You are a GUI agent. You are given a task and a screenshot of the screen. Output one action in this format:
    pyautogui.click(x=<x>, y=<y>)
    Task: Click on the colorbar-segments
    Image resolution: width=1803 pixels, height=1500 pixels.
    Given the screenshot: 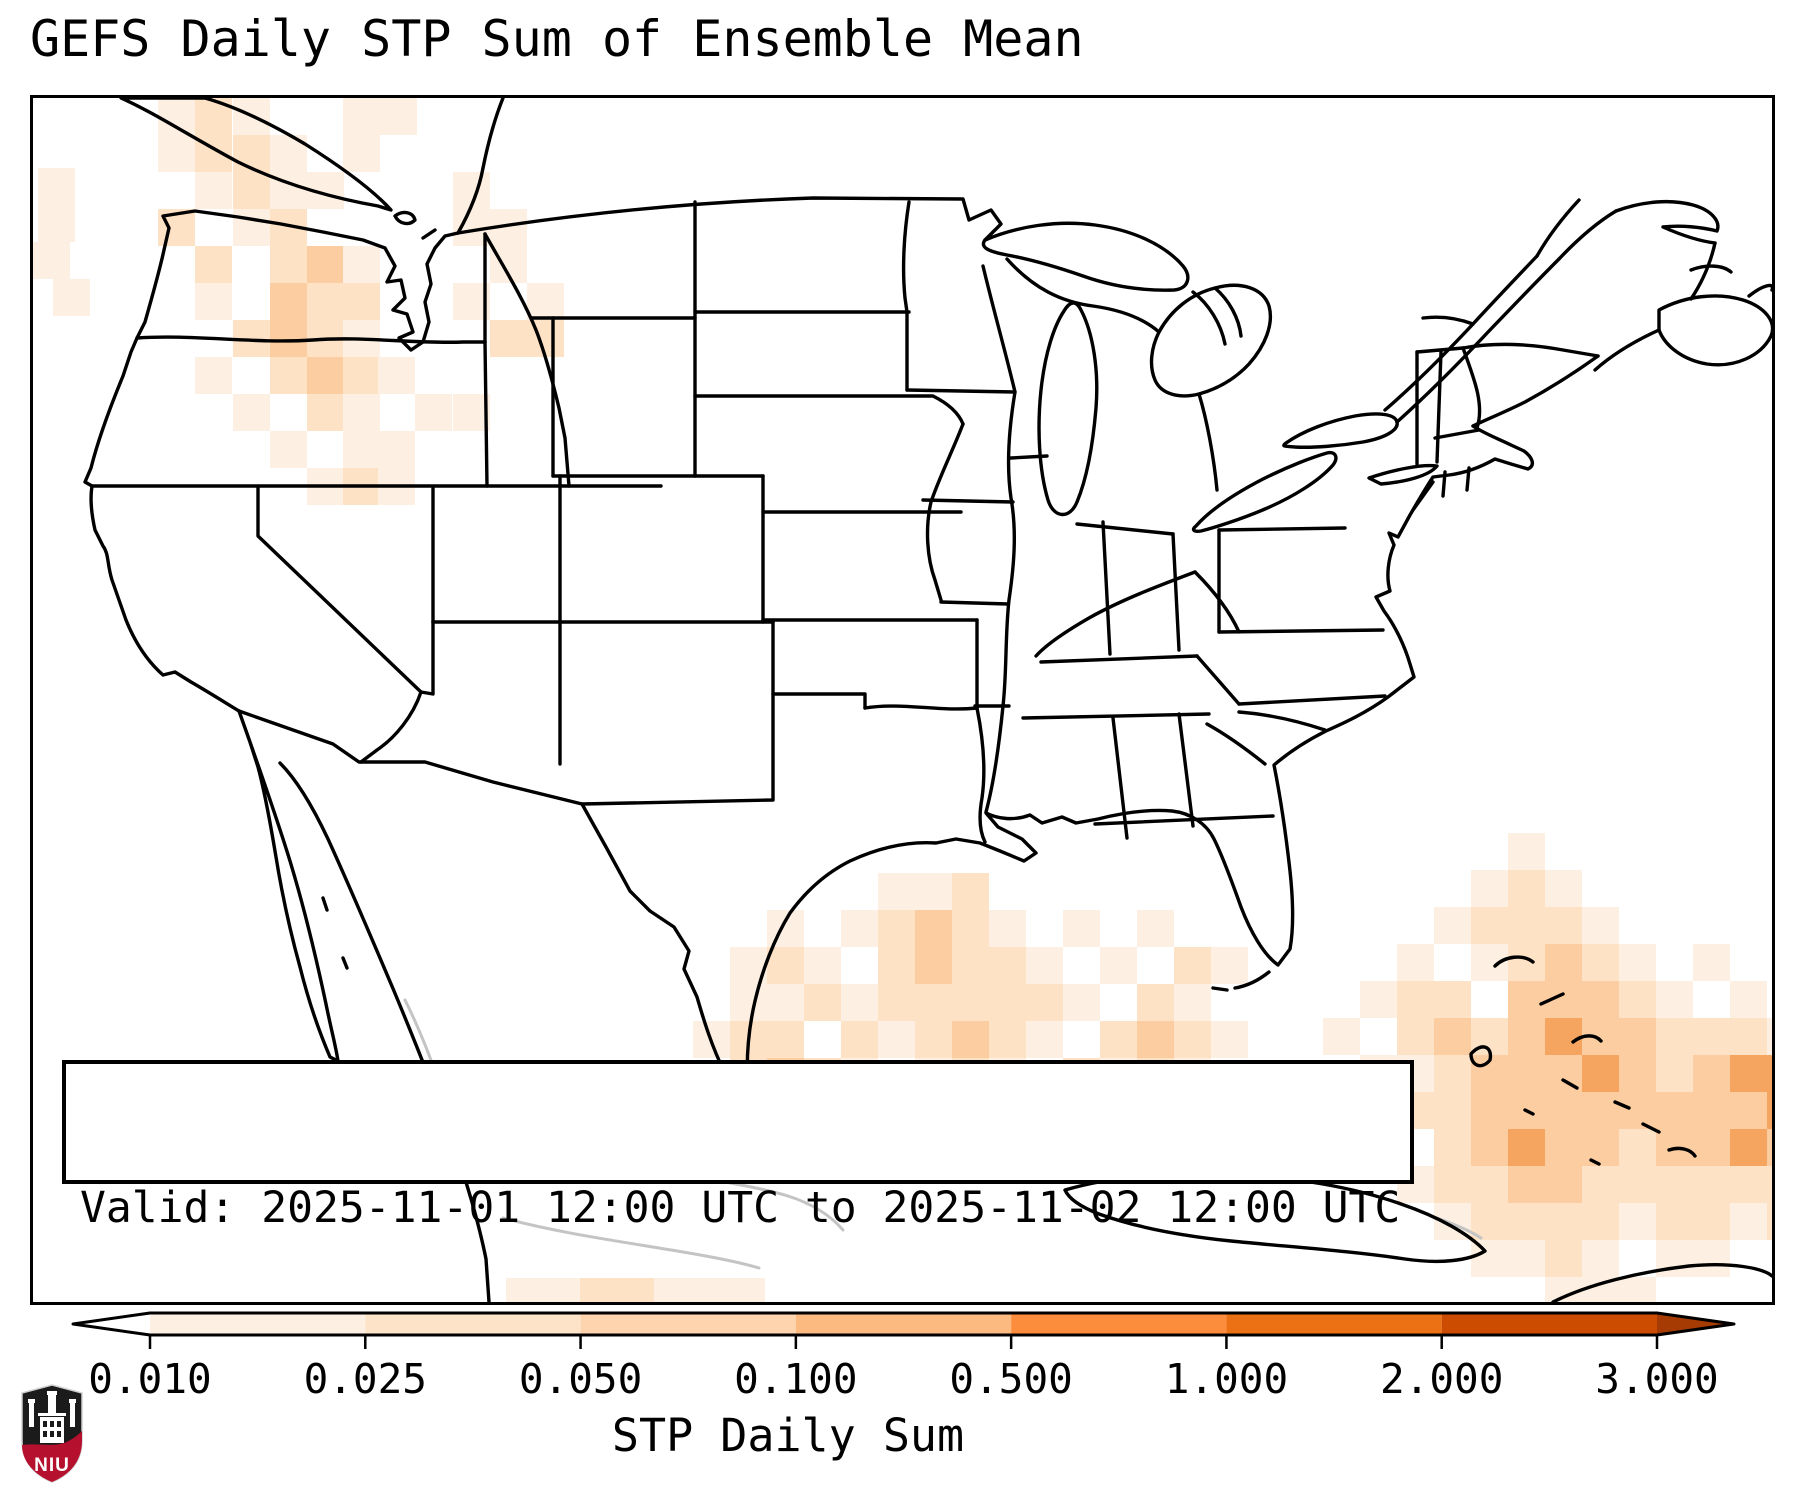 What is the action you would take?
    pyautogui.click(x=903, y=1324)
    